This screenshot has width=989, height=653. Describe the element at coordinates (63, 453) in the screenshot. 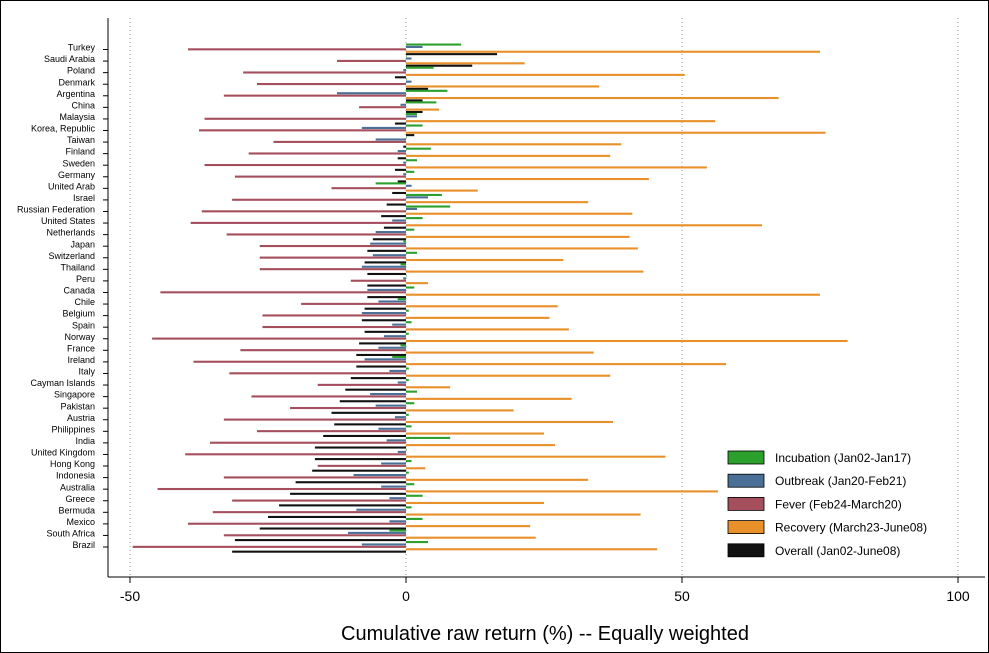

I see `country-label: United Kingdom` at that location.